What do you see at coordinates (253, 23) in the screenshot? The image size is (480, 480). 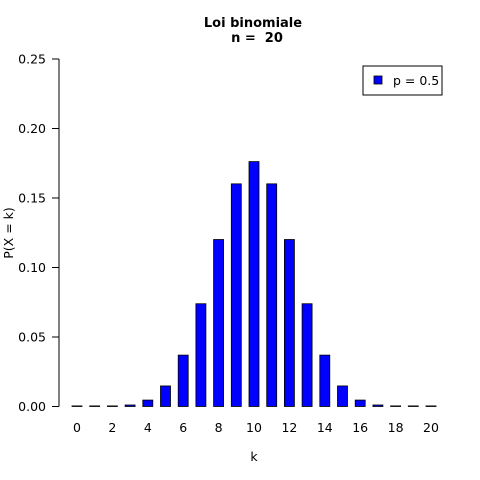 I see `chart-title: Loi binomiale` at bounding box center [253, 23].